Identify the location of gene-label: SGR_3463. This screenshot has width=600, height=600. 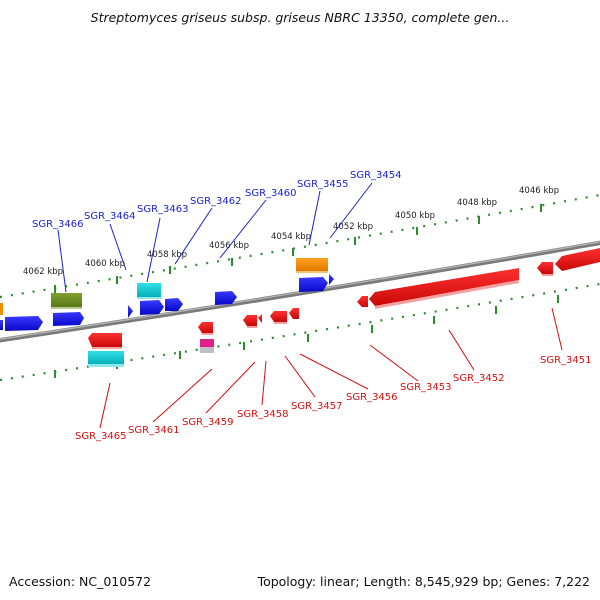
(163, 209).